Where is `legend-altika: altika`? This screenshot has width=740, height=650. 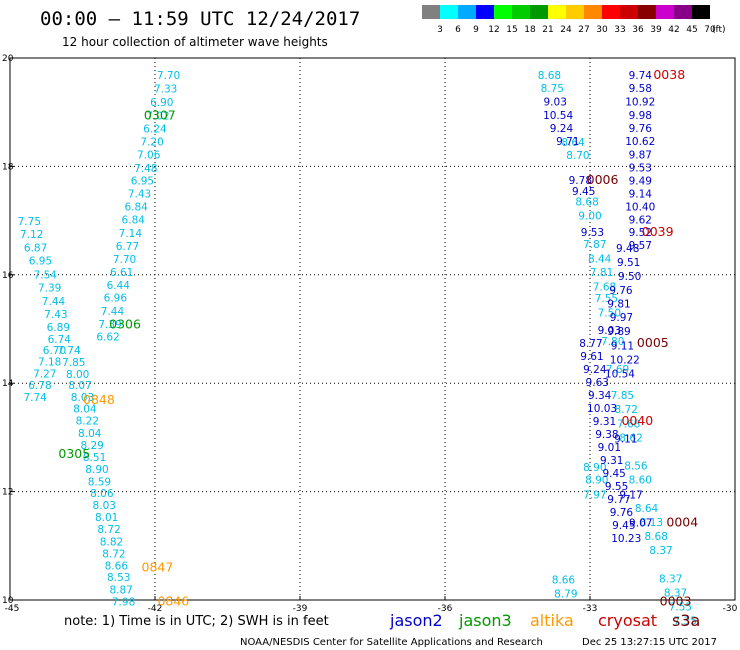
legend-altika: altika is located at coordinates (552, 620).